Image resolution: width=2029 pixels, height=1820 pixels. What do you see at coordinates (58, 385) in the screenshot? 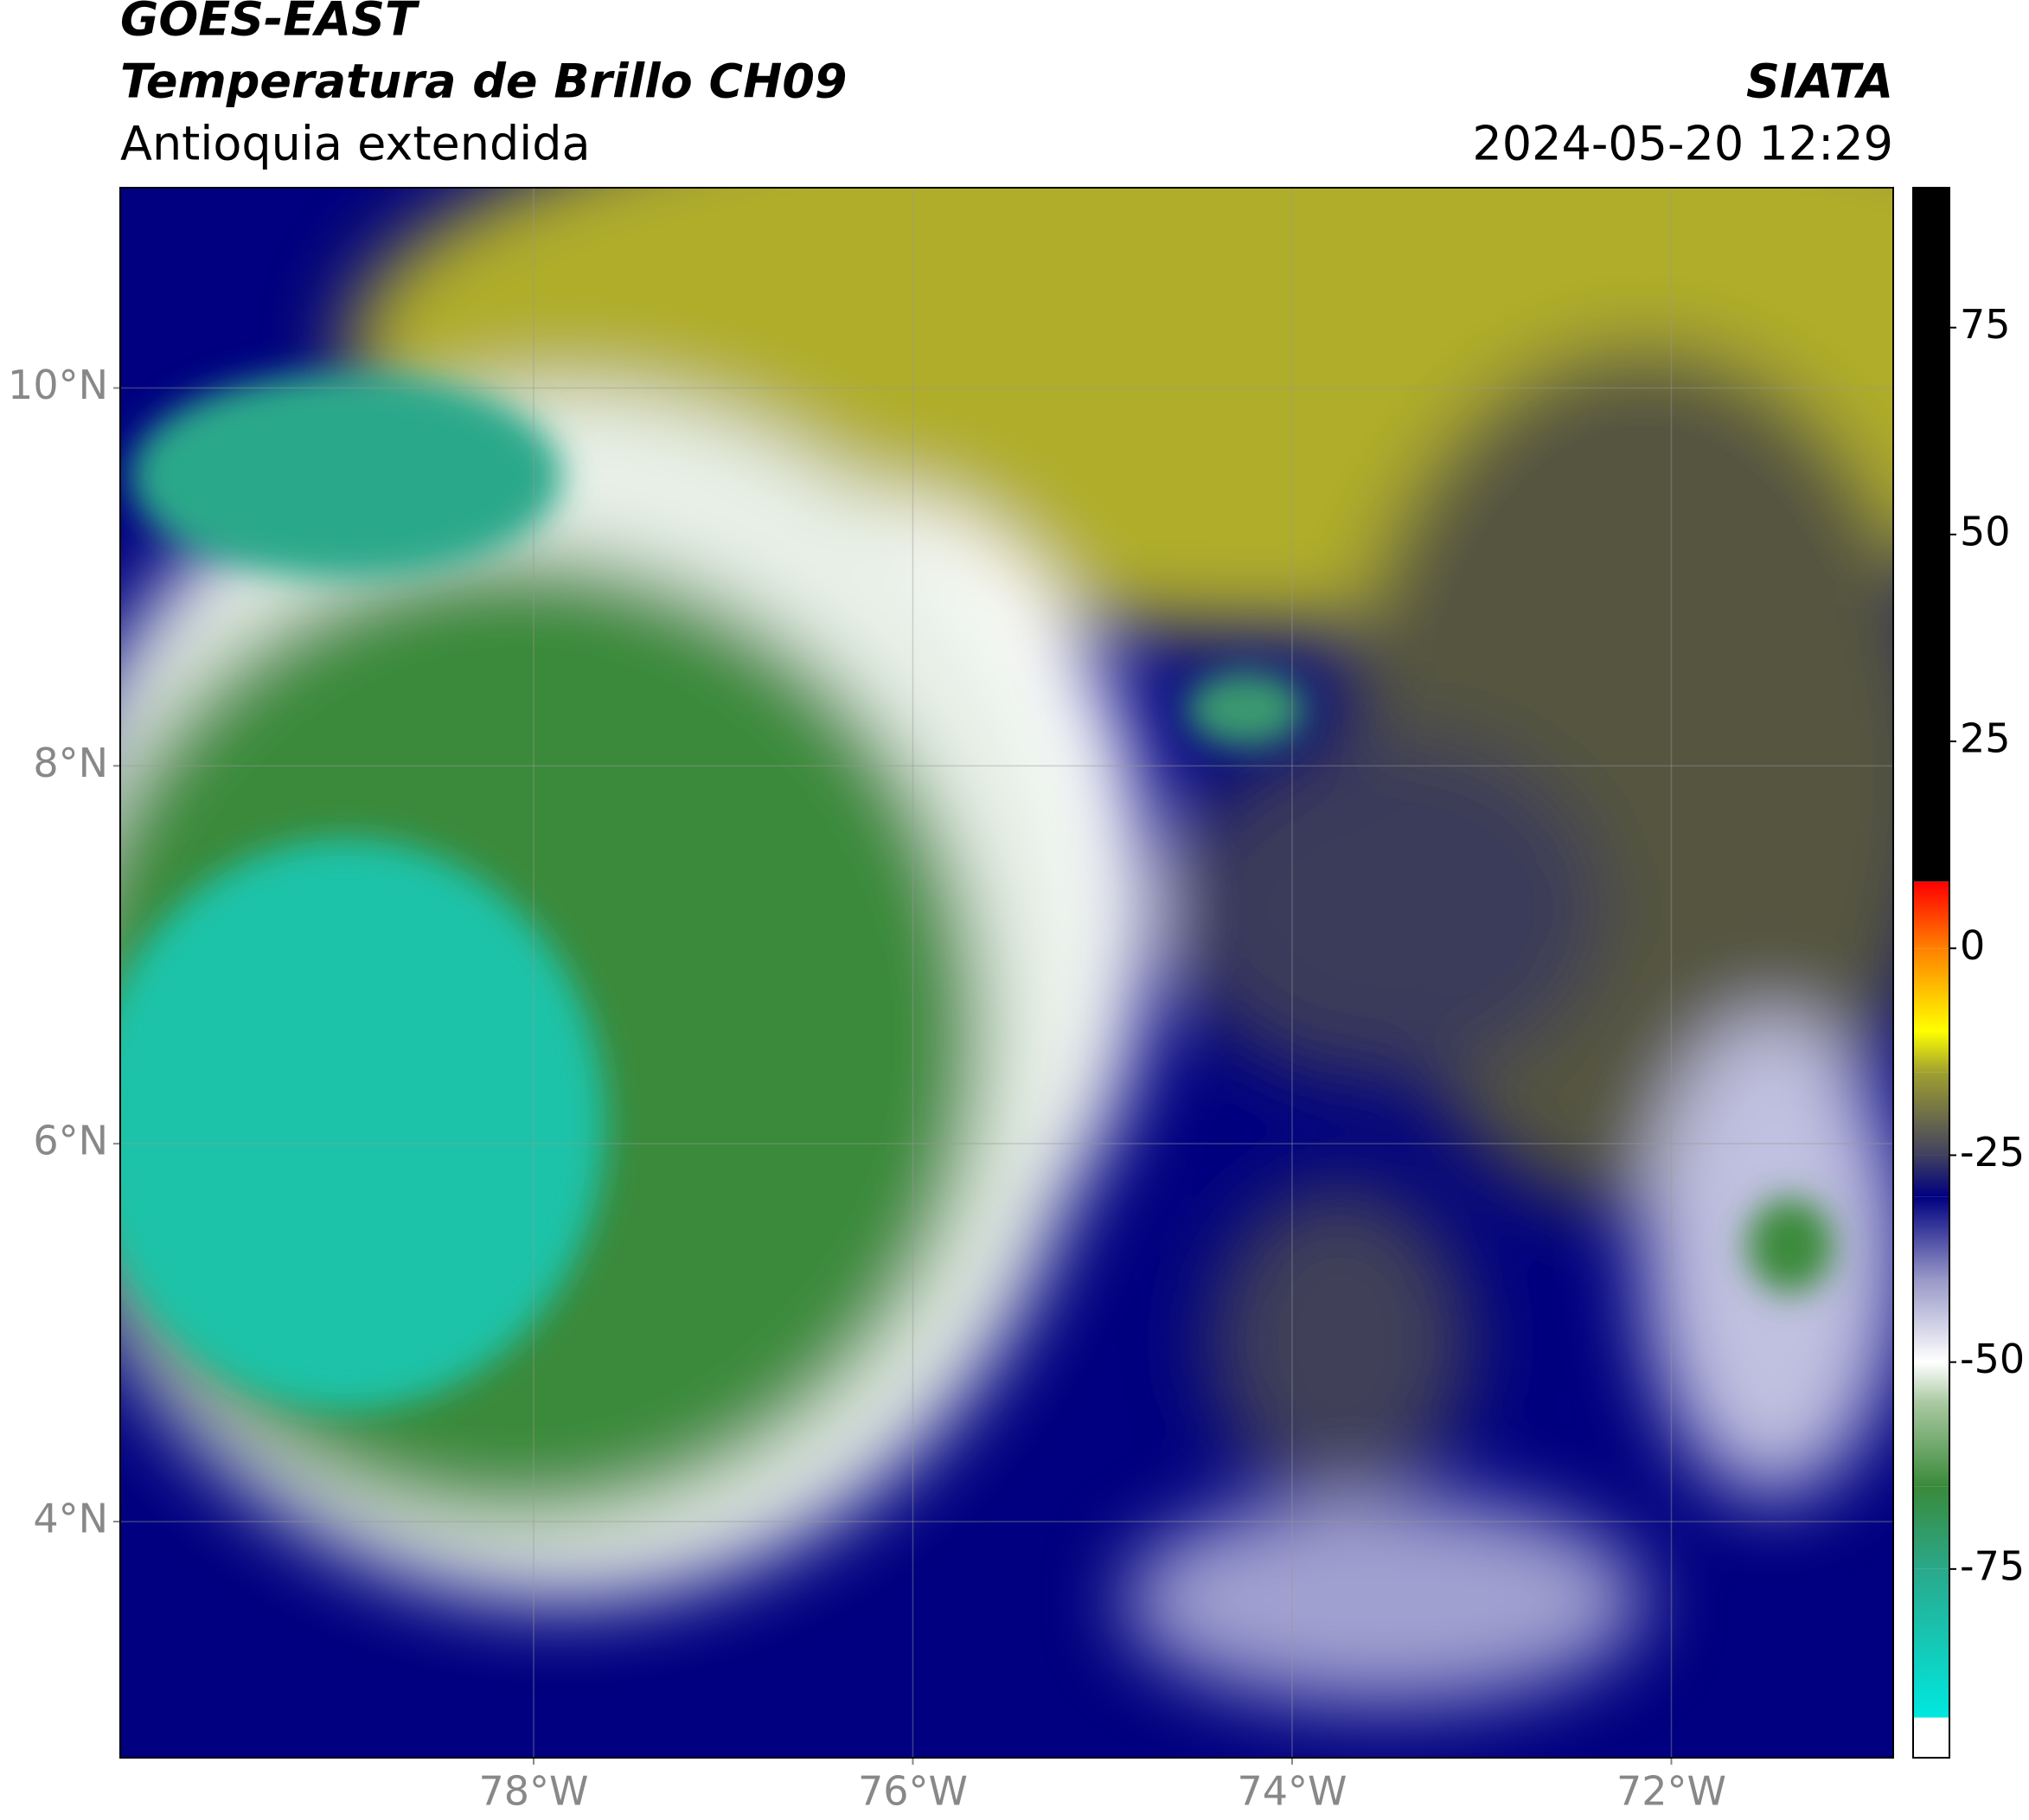
I see `y-tick-label: 10°N` at bounding box center [58, 385].